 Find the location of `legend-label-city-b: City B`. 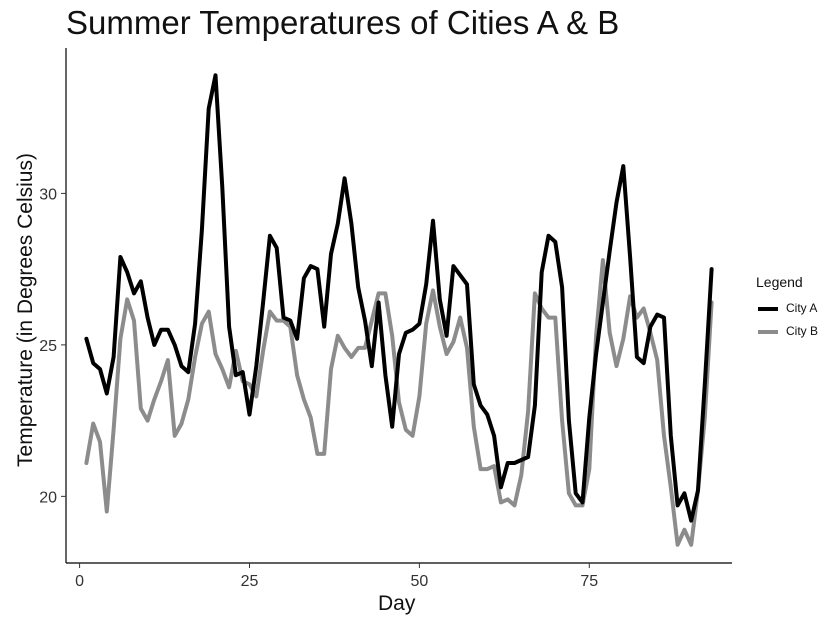

legend-label-city-b: City B is located at coordinates (802, 331).